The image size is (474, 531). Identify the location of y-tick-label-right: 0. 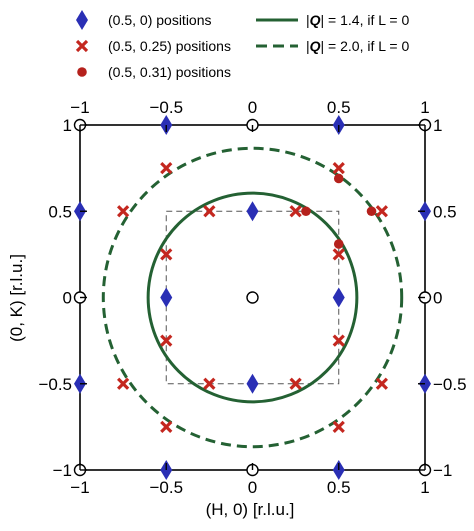
(437, 298).